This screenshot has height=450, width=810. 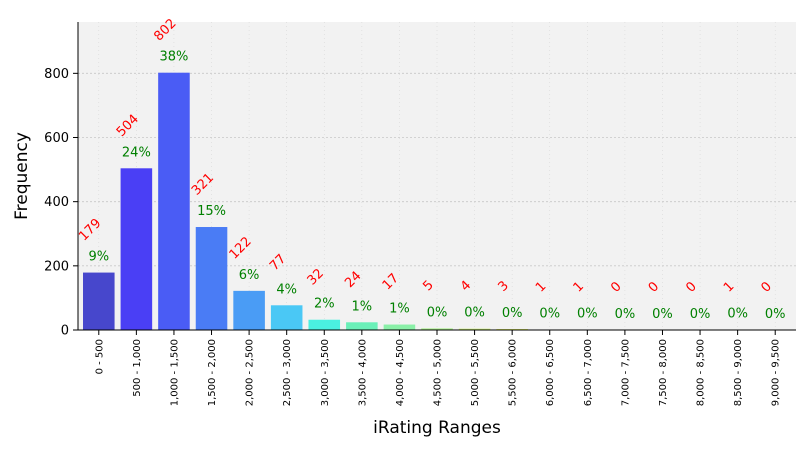 I want to click on x-tick-label: 8,000 - 8,500, so click(x=701, y=372).